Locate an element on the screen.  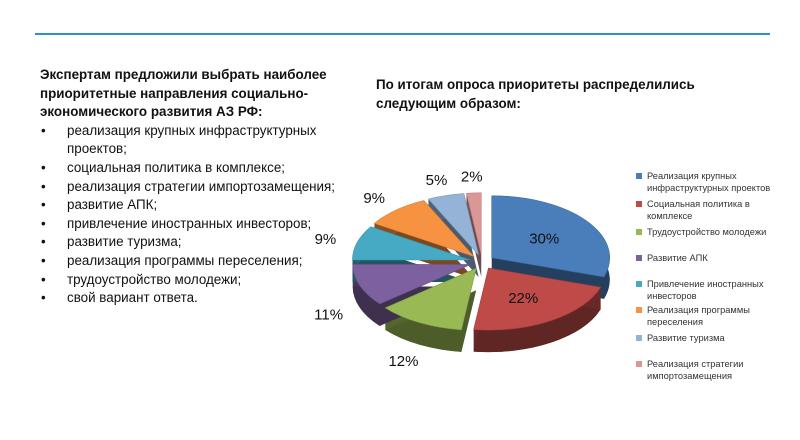
legend-label: Привлечение иностранных инвесторов is located at coordinates (705, 290).